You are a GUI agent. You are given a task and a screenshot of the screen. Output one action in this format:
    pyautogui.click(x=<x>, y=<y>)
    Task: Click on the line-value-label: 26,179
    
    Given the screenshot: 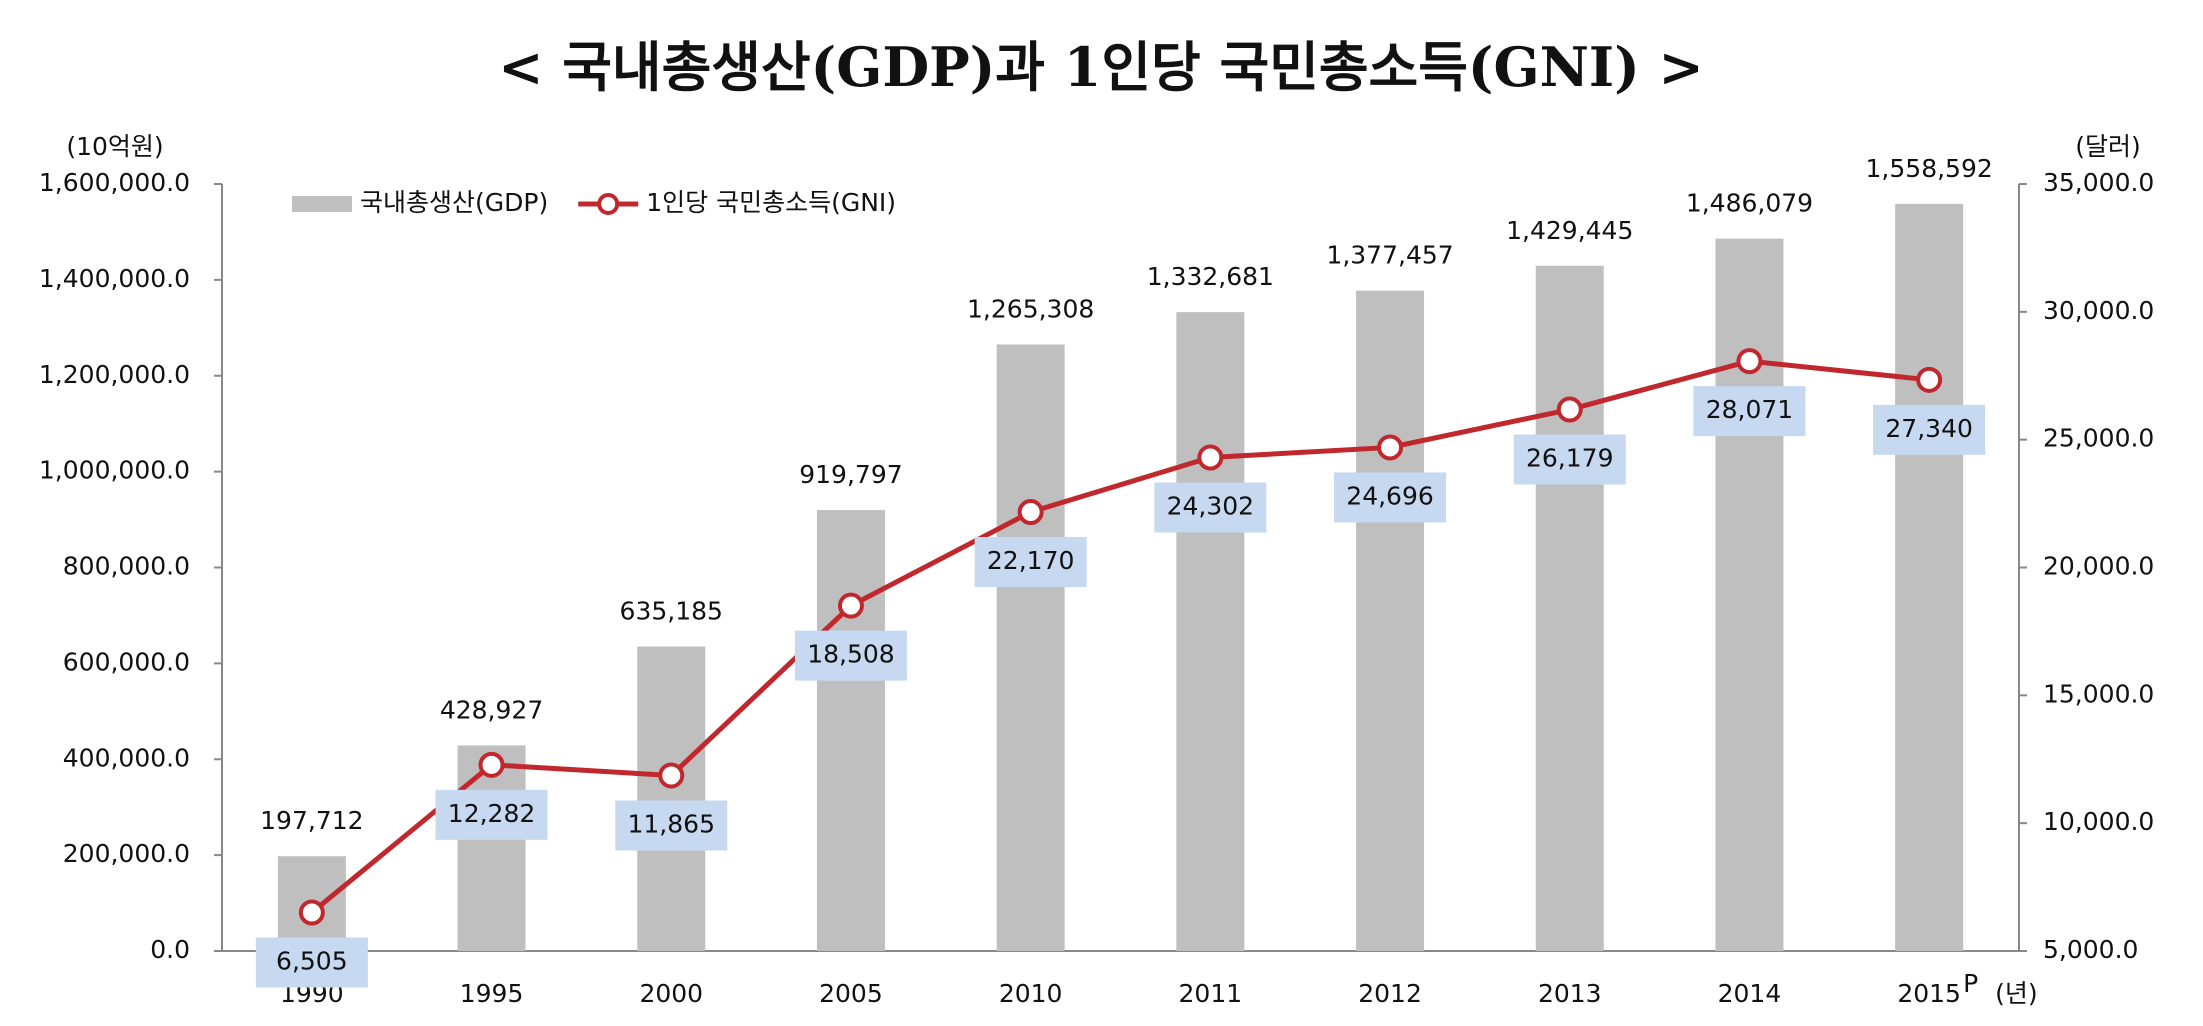 What is the action you would take?
    pyautogui.click(x=1569, y=458)
    